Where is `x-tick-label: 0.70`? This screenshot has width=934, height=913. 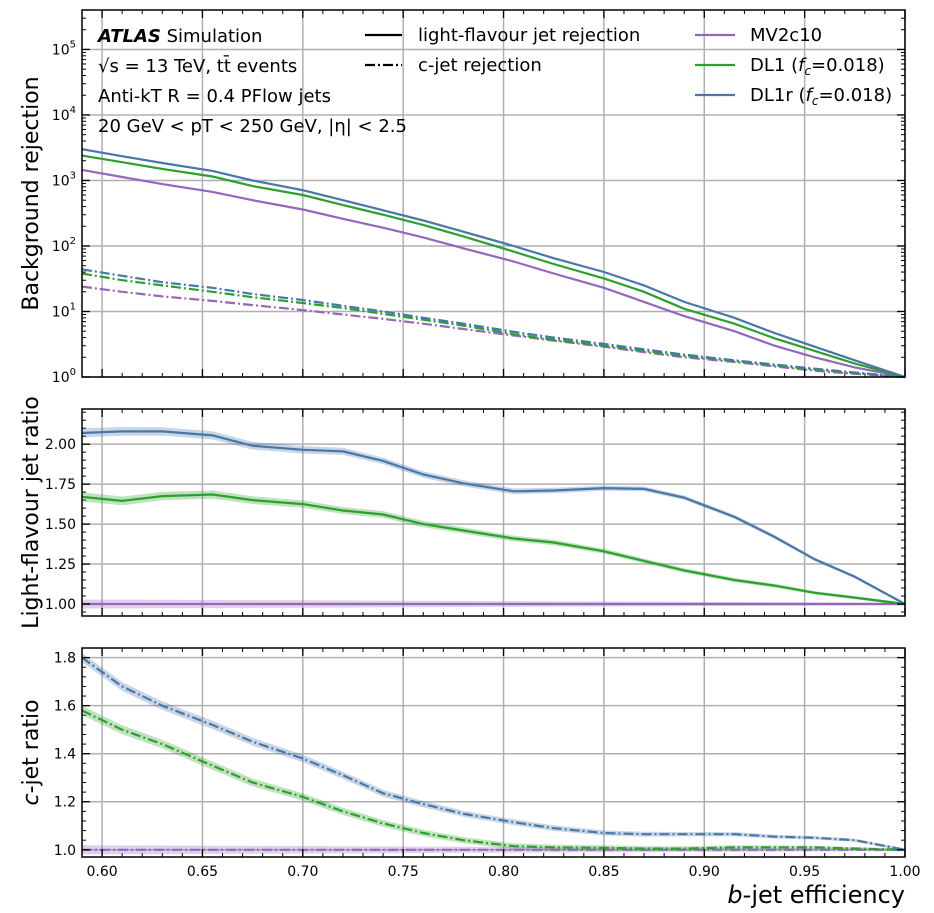 x-tick-label: 0.70 is located at coordinates (302, 872).